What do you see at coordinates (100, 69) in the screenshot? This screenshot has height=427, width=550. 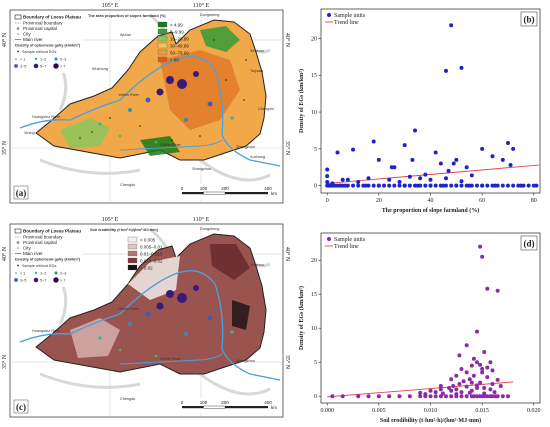 I see `place-label: Wuzhong` at bounding box center [100, 69].